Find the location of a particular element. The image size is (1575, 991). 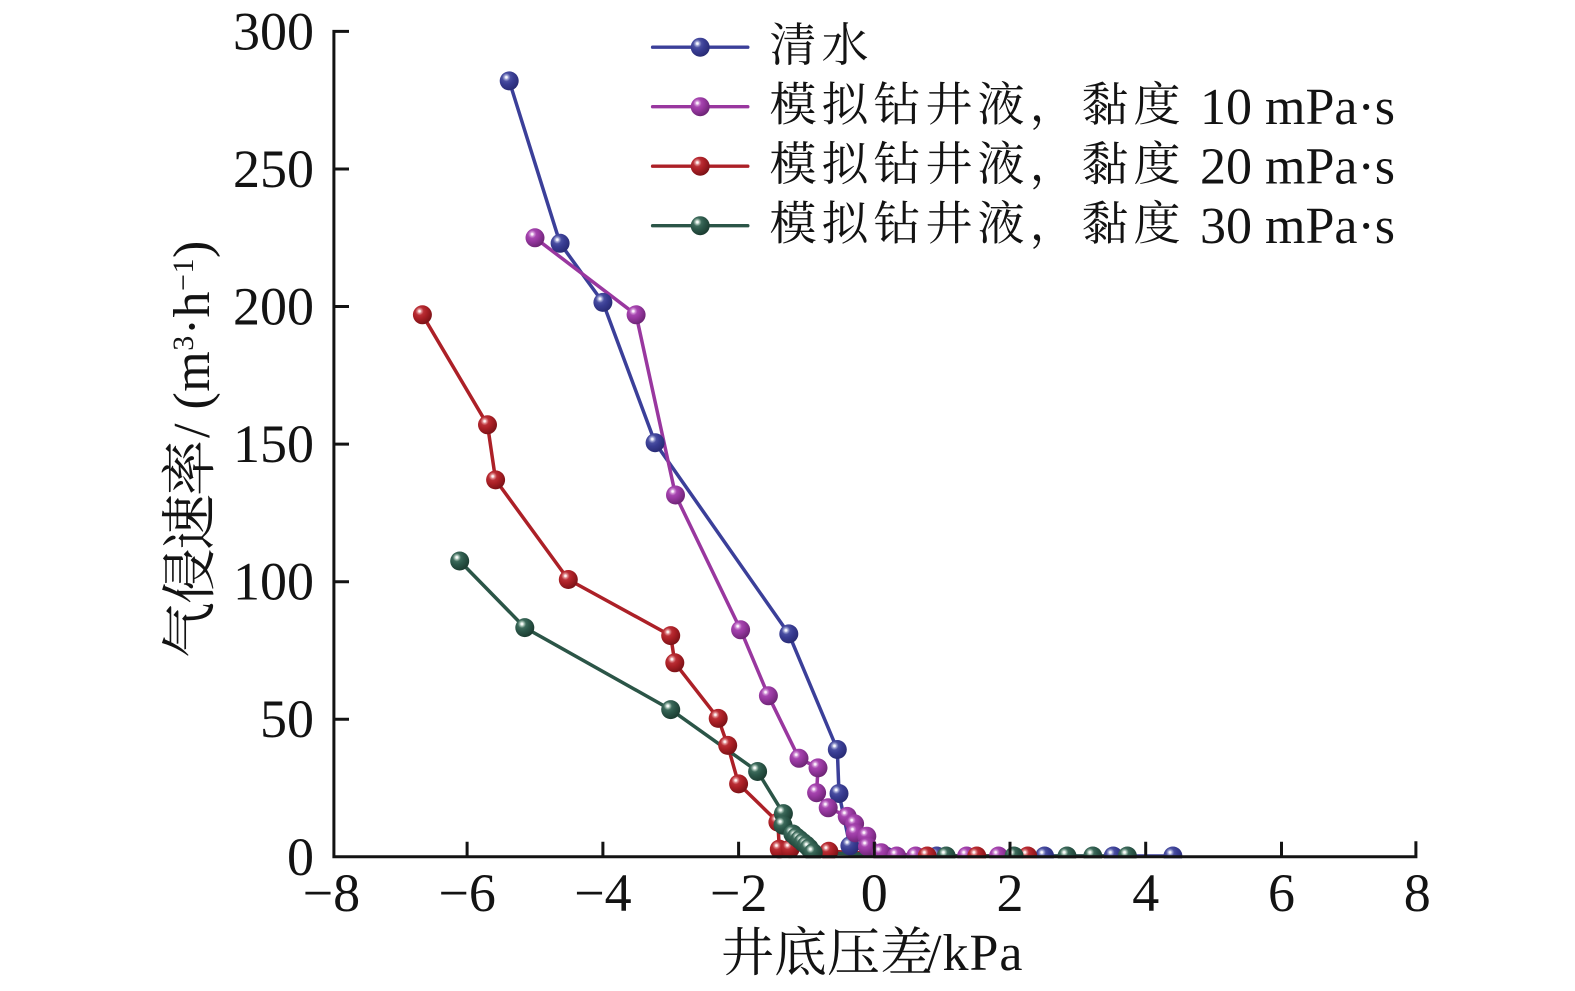

svg-text: /kPa is located at coordinates (975, 953).